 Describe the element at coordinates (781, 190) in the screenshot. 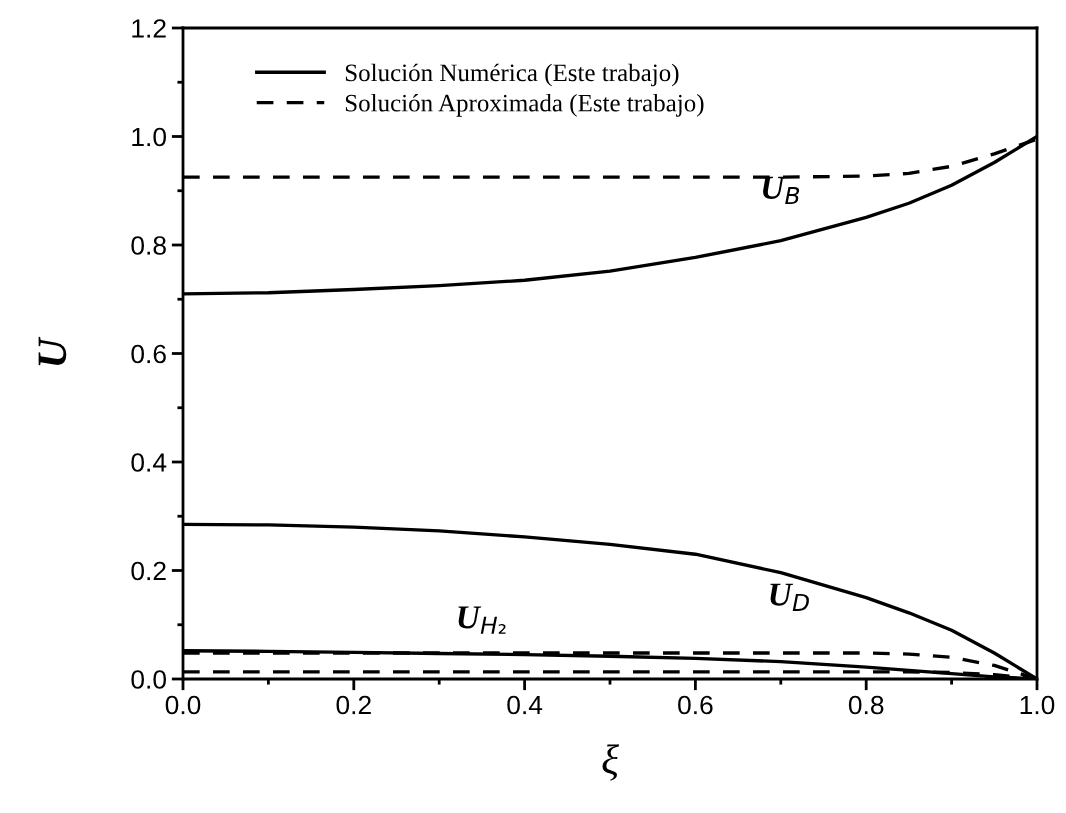

I see `annotation: U$_{B}$` at that location.